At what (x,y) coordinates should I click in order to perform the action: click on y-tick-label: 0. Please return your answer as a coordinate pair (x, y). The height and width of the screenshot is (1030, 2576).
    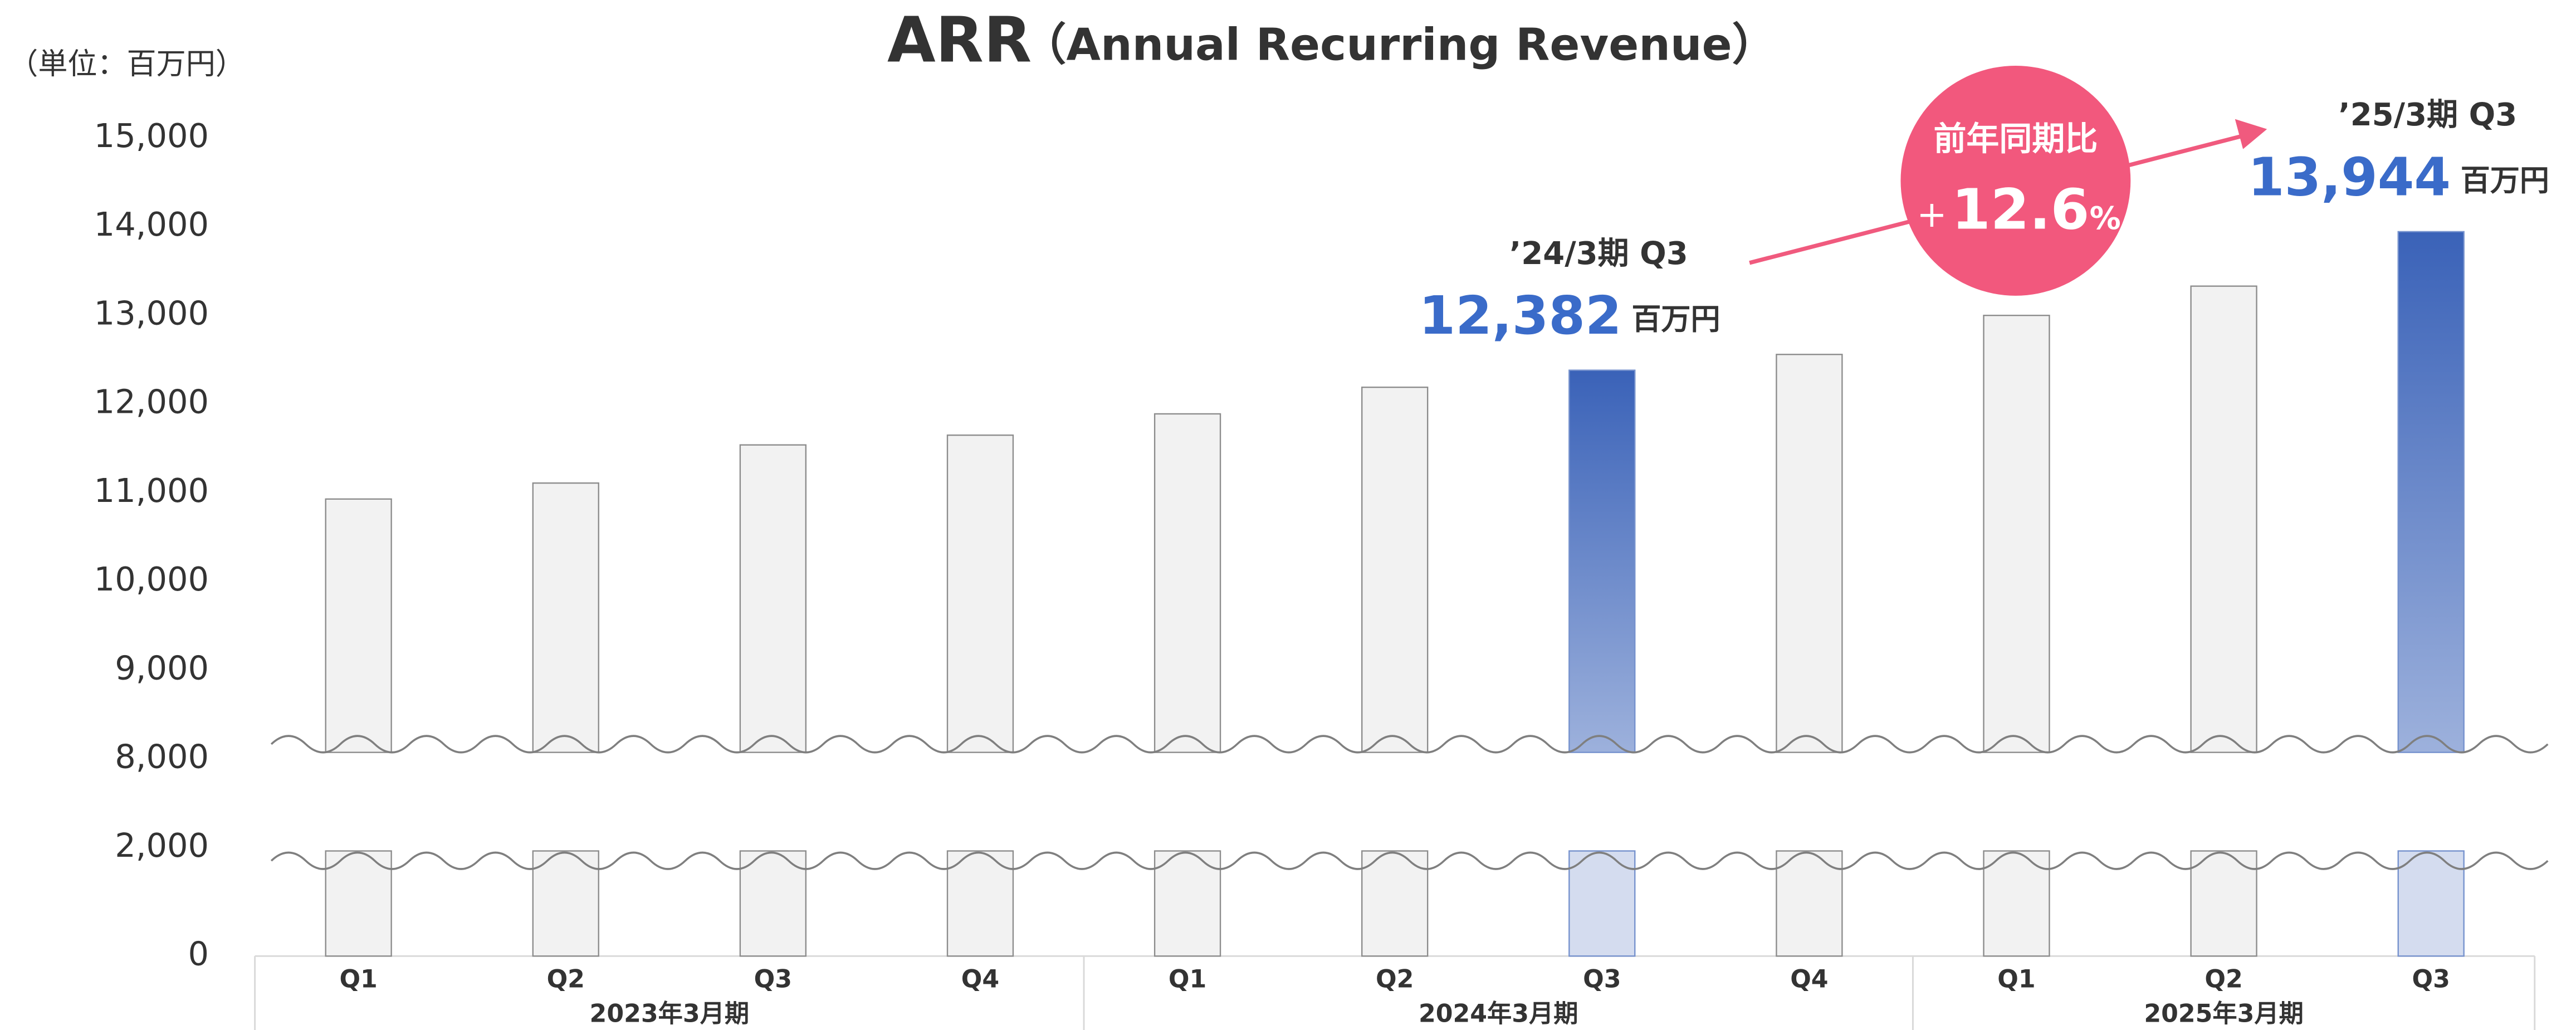
    Looking at the image, I should click on (198, 953).